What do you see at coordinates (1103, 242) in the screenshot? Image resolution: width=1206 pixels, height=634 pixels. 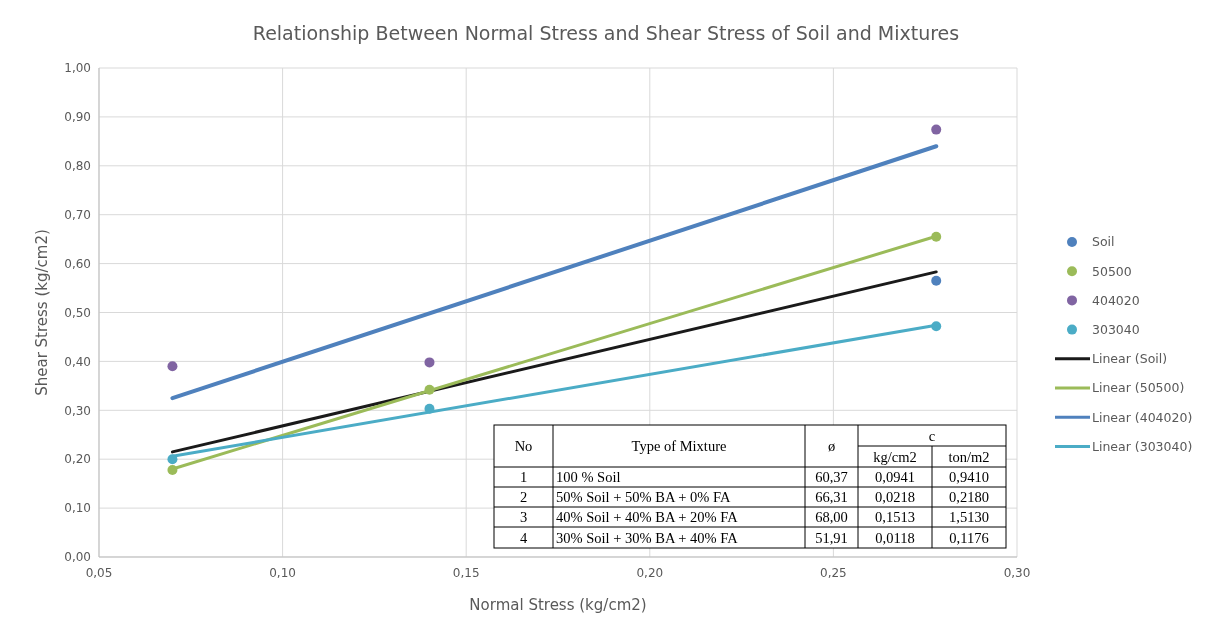 I see `legend-label: Soil` at bounding box center [1103, 242].